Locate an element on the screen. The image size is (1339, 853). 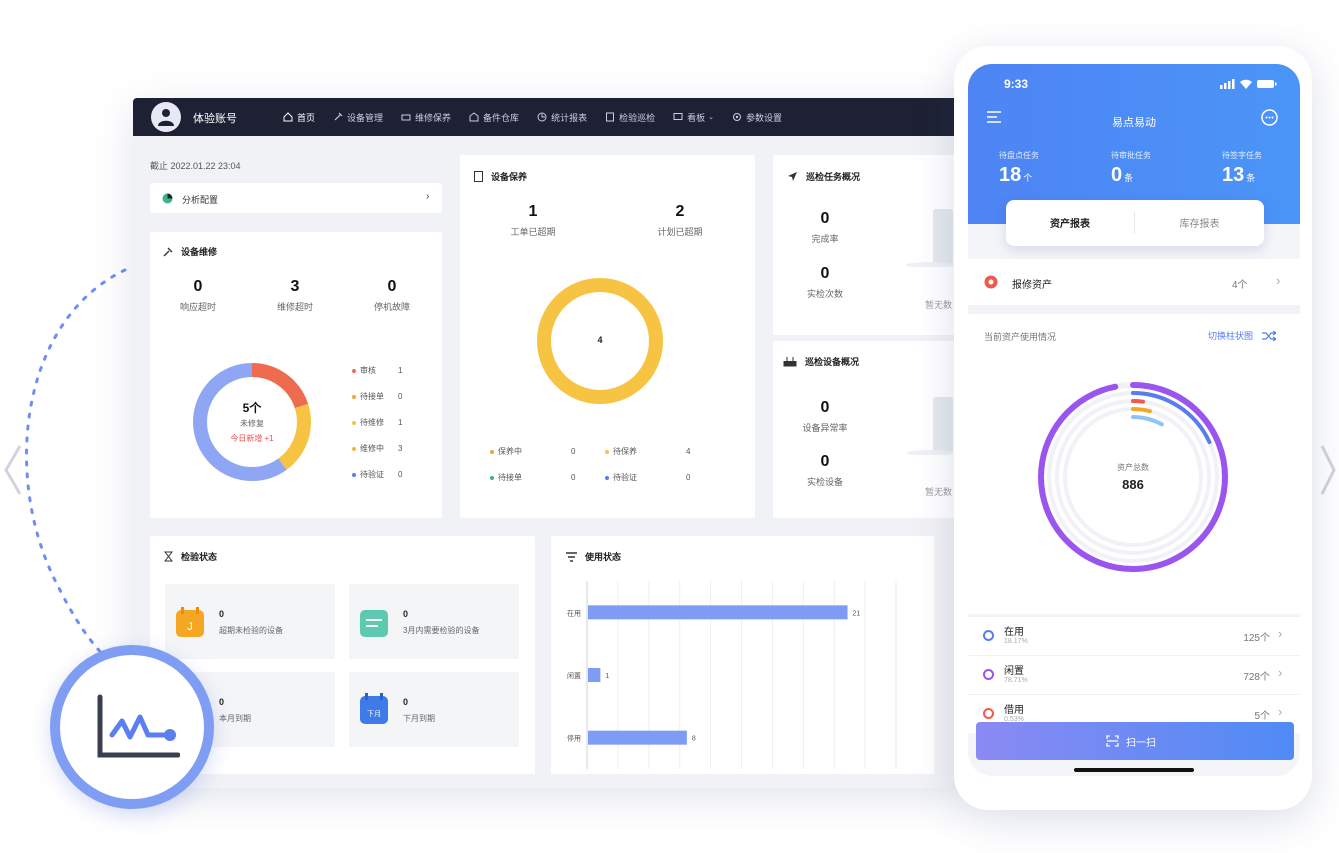
card-title-text: 设备保养 is located at coordinates (509, 177).